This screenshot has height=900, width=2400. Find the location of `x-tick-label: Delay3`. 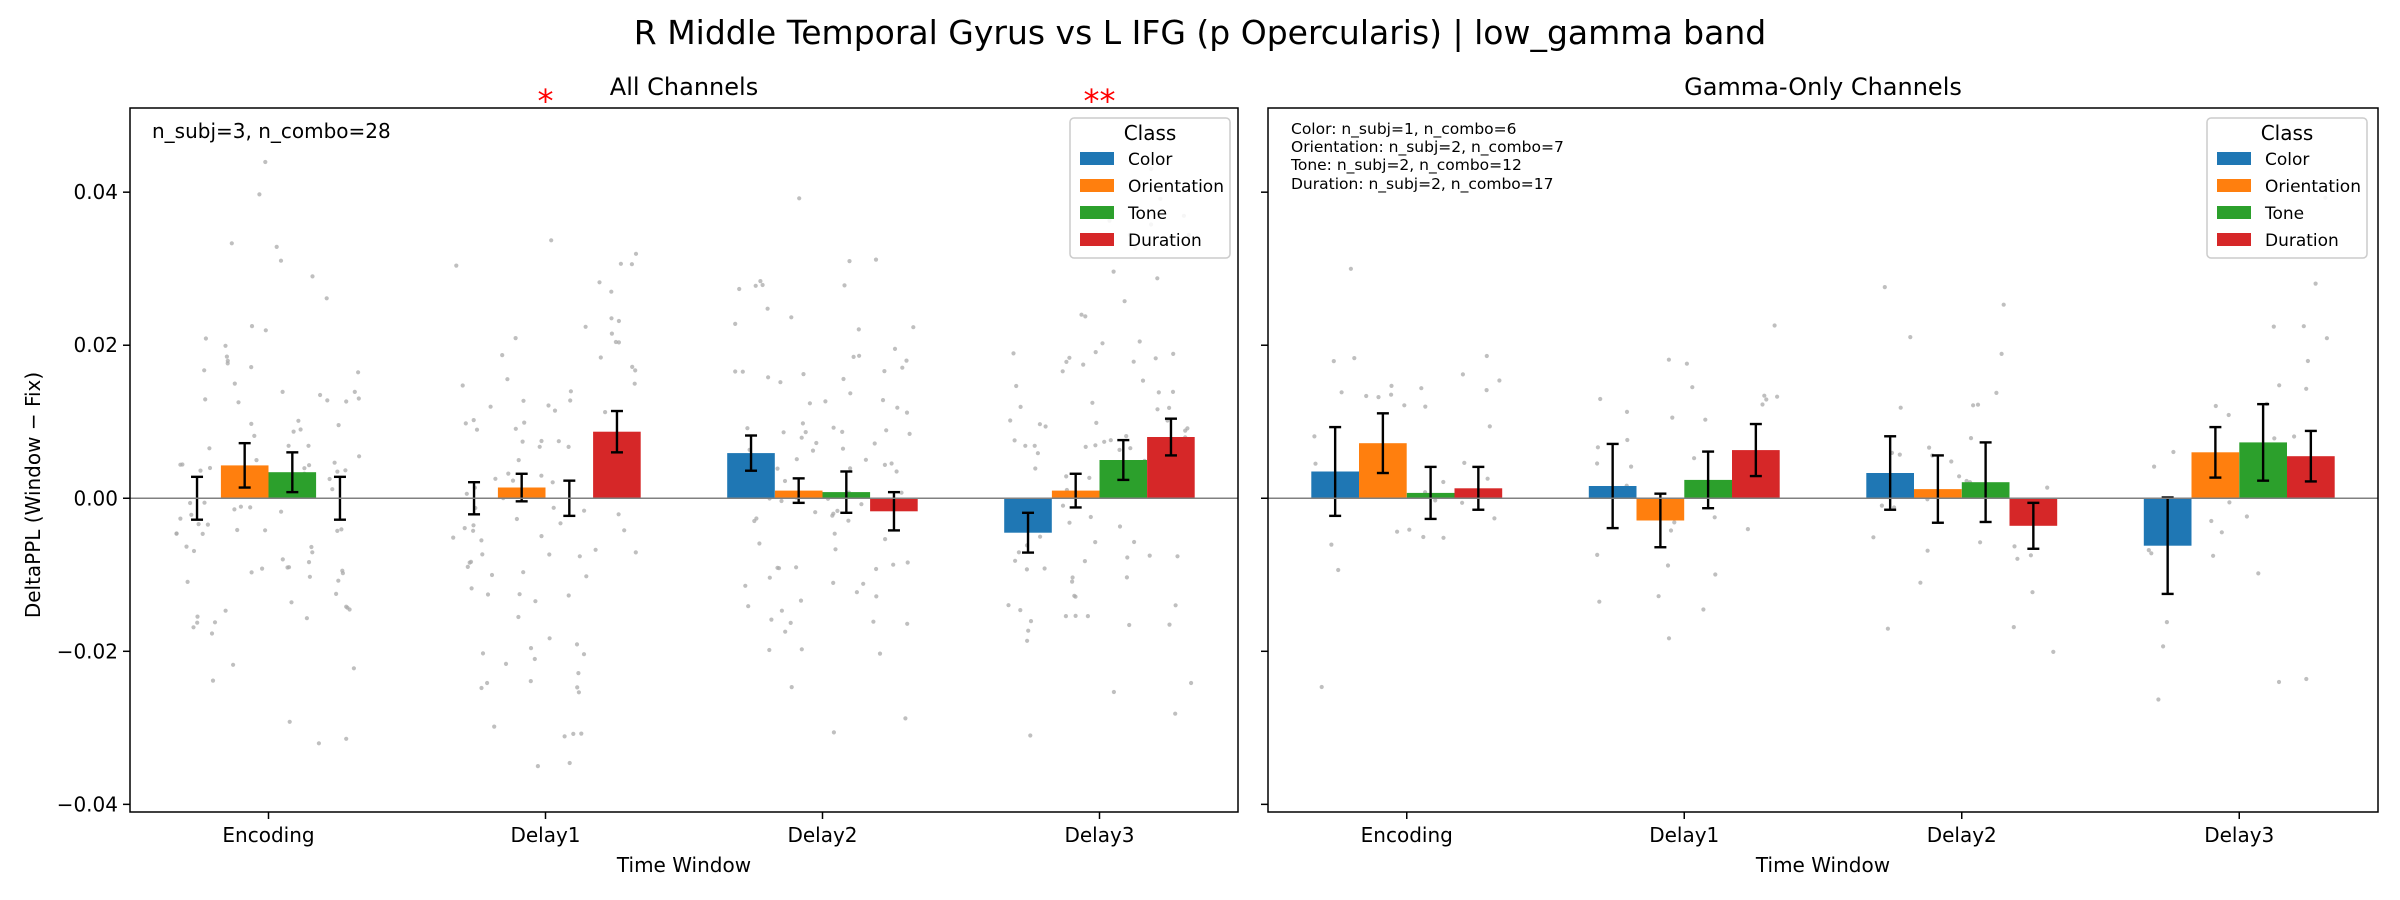

x-tick-label: Delay3 is located at coordinates (1099, 835).